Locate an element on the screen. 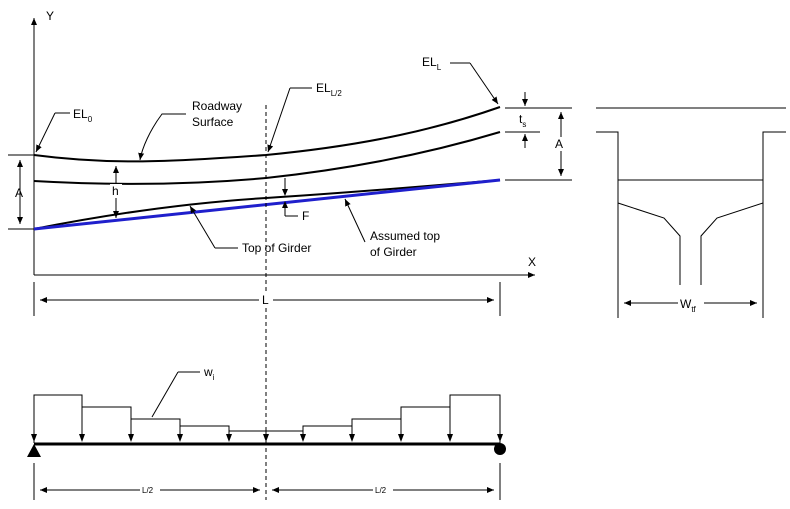 The width and height of the screenshot is (790, 509). top-girder-leader is located at coordinates (202, 227).